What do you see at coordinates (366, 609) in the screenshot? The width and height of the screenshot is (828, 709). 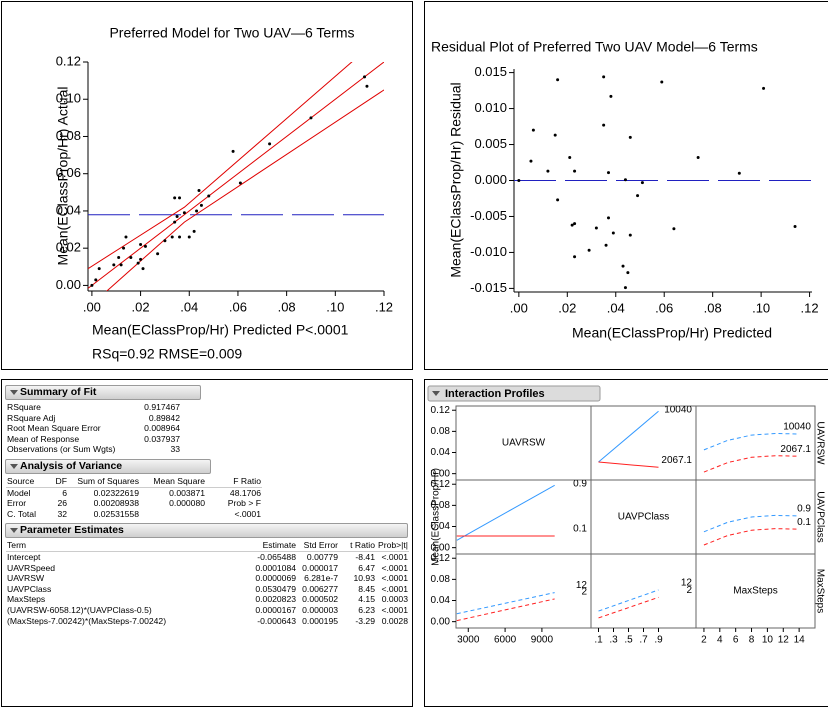 I see `table-cell: 6.23` at bounding box center [366, 609].